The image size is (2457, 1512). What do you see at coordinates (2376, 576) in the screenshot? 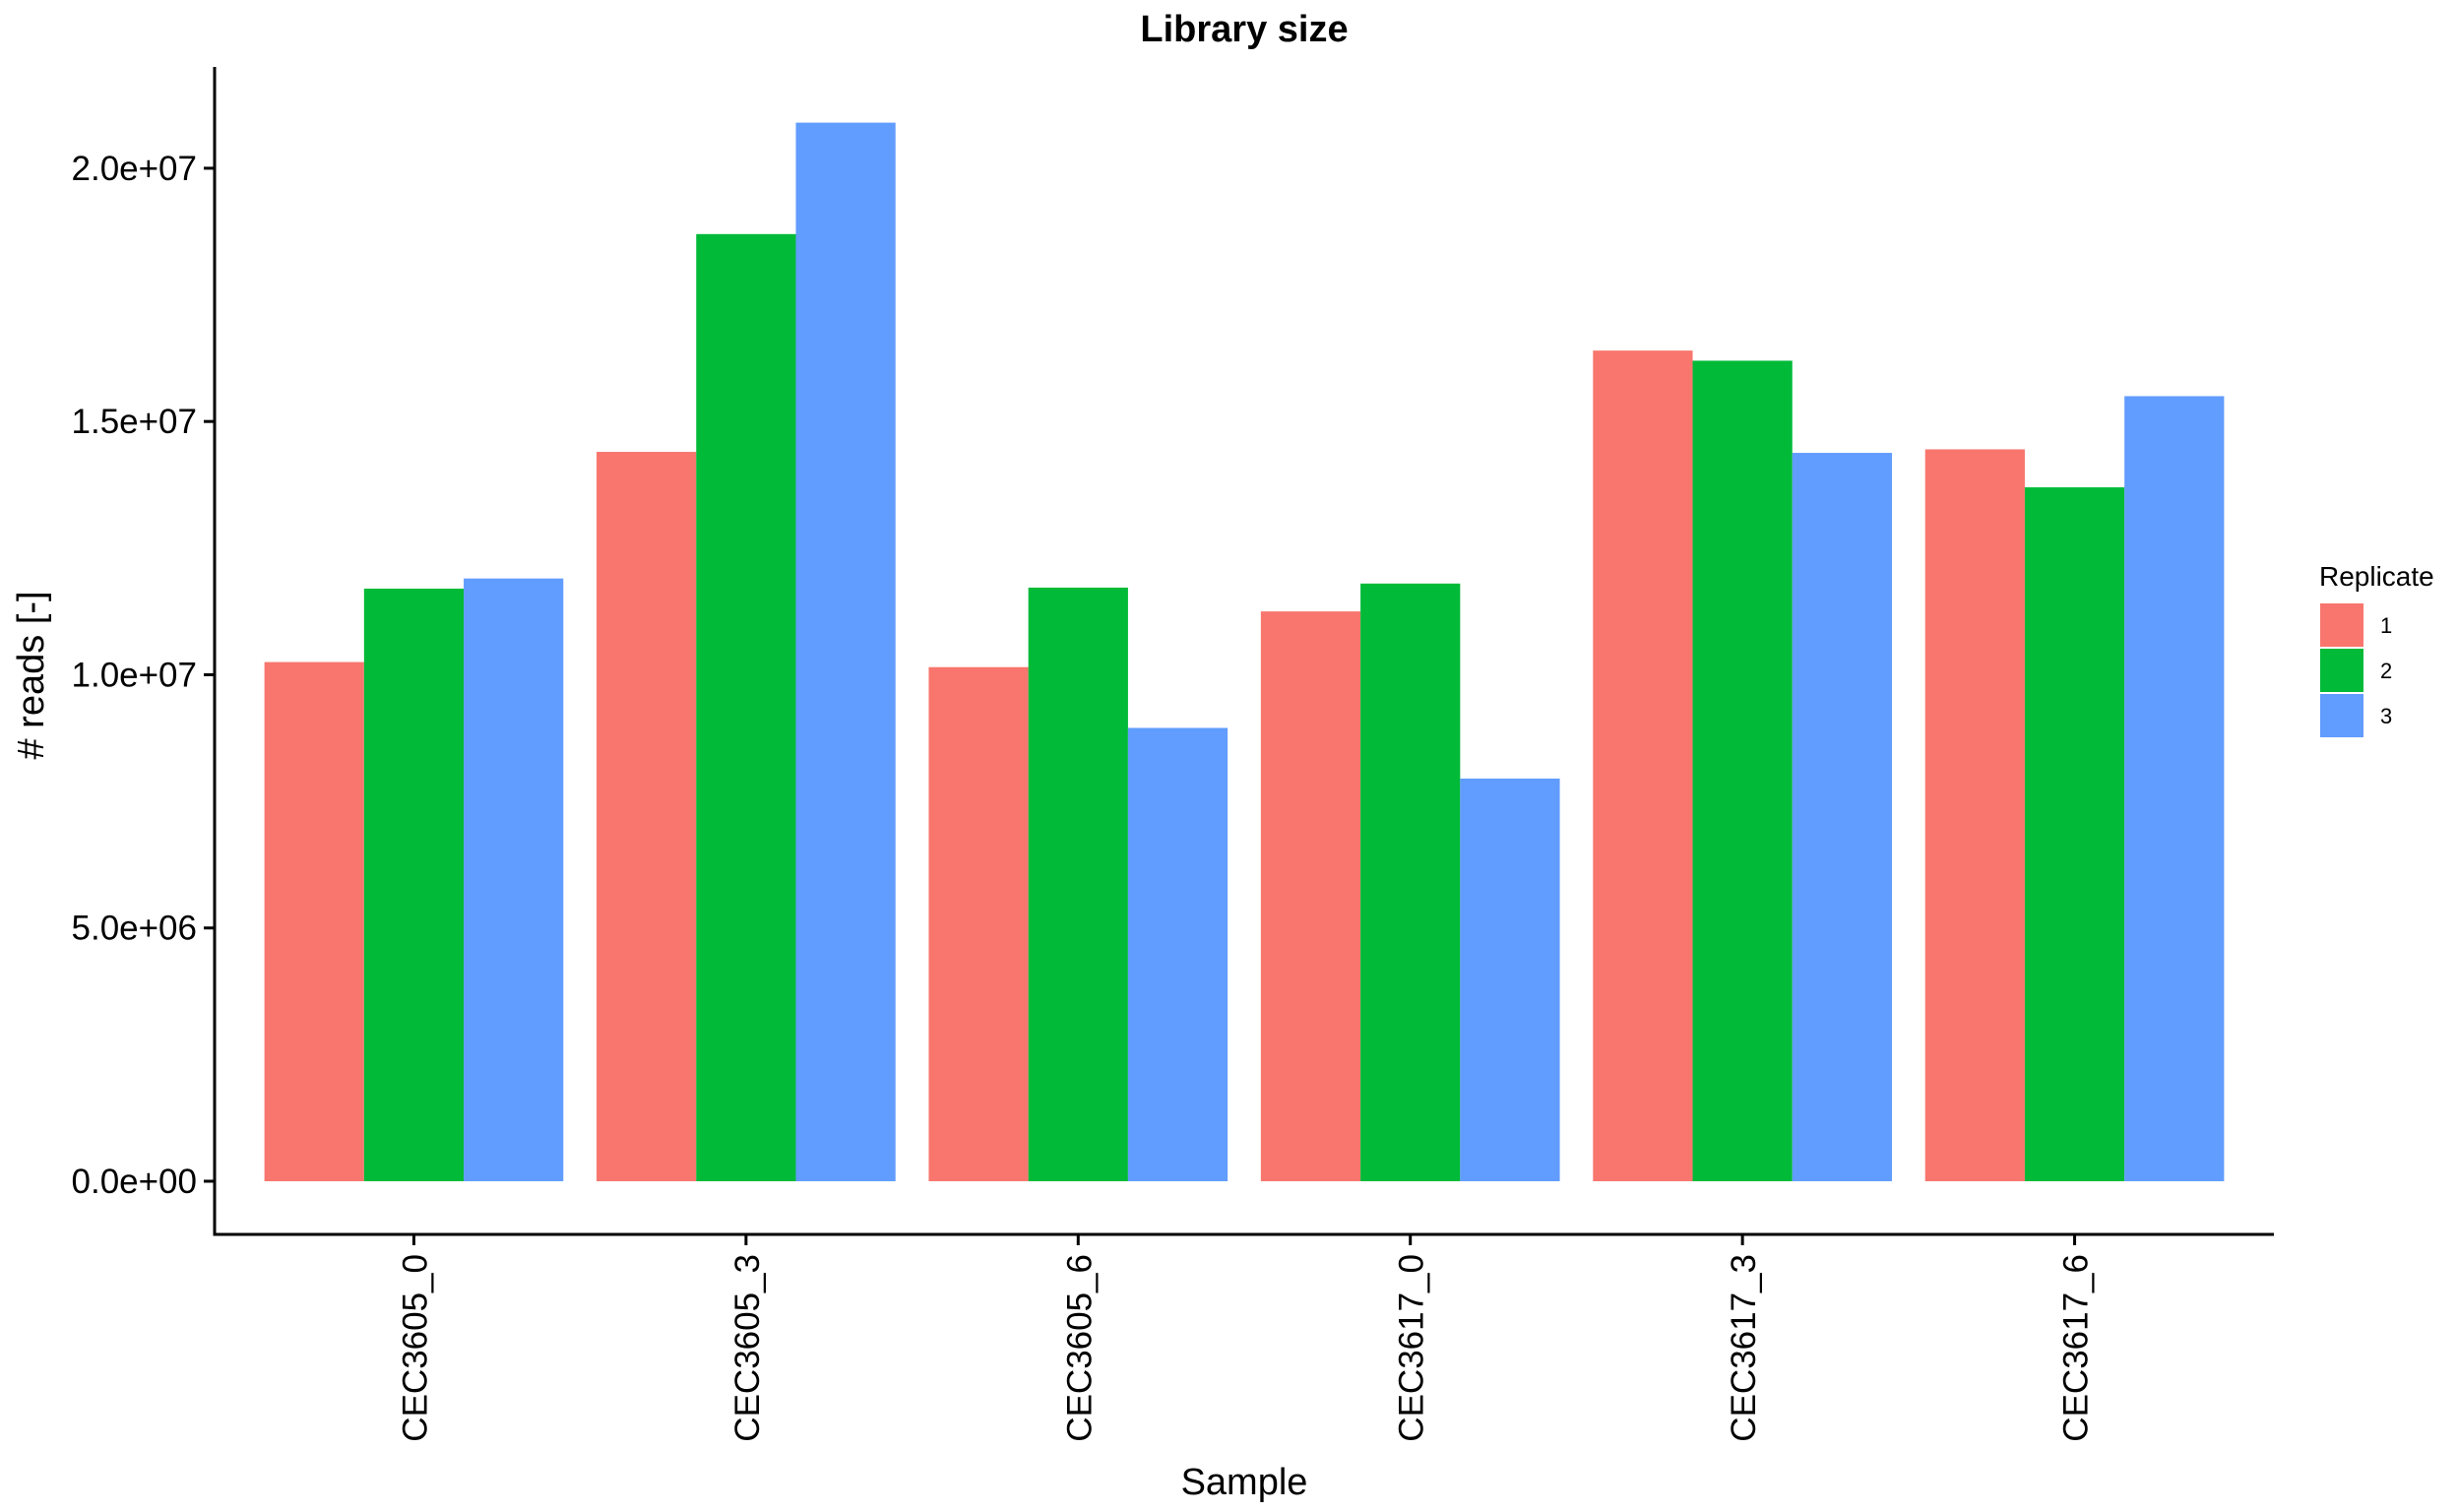
I see `legend-title: Replicate` at bounding box center [2376, 576].